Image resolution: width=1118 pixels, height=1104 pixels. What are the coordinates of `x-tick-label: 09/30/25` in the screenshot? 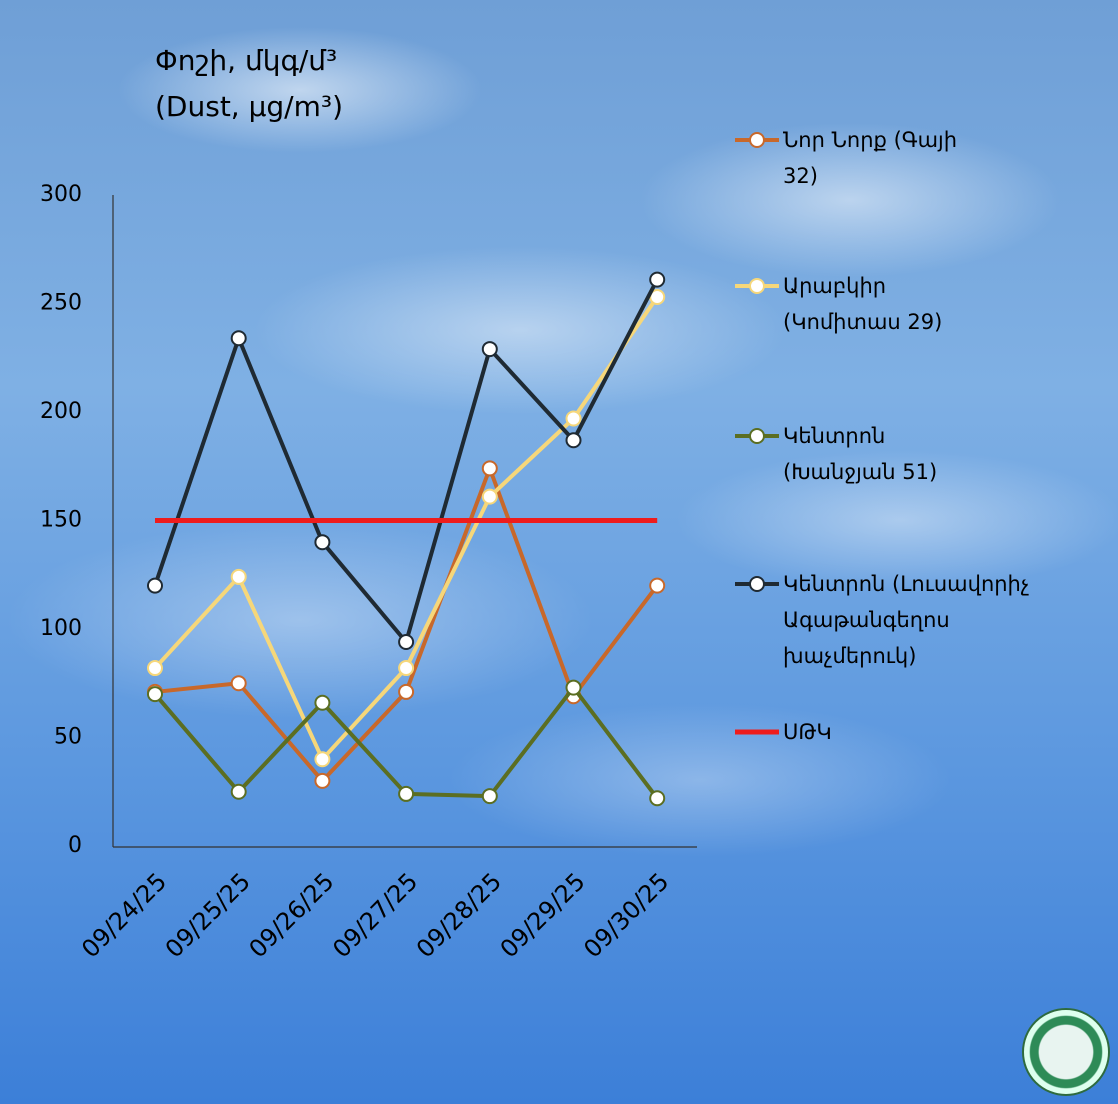 It's located at (626, 915).